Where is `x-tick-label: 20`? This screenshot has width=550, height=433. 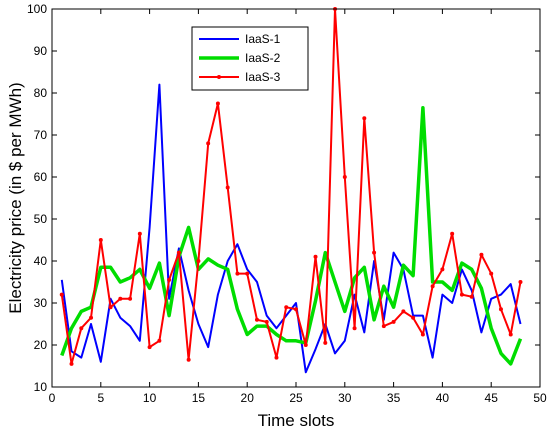
x-tick-label: 20 is located at coordinates (248, 398).